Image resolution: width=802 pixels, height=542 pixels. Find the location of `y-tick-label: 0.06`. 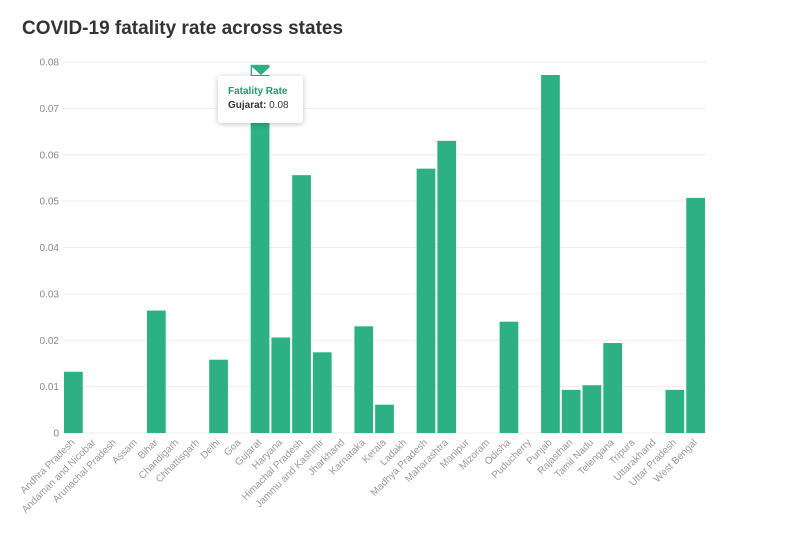

y-tick-label: 0.06 is located at coordinates (50, 155).